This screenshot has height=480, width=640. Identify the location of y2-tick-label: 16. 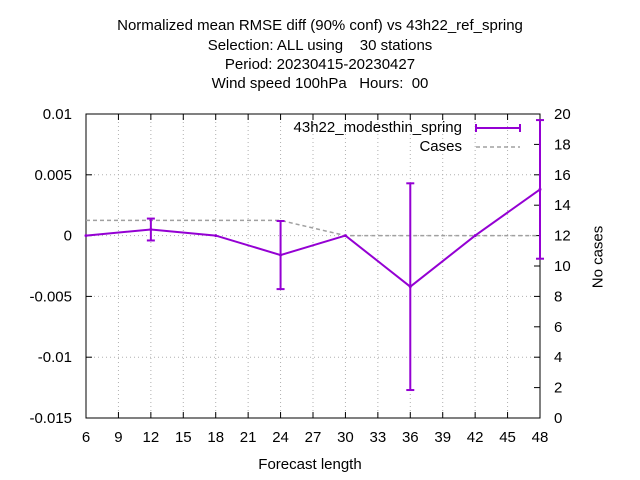
(562, 175).